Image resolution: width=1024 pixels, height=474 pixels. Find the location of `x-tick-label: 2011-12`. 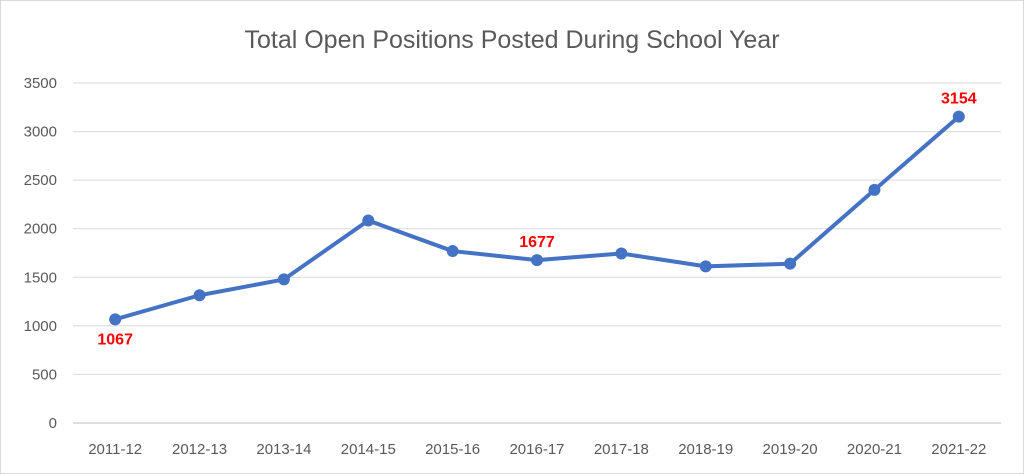

x-tick-label: 2011-12 is located at coordinates (115, 449).